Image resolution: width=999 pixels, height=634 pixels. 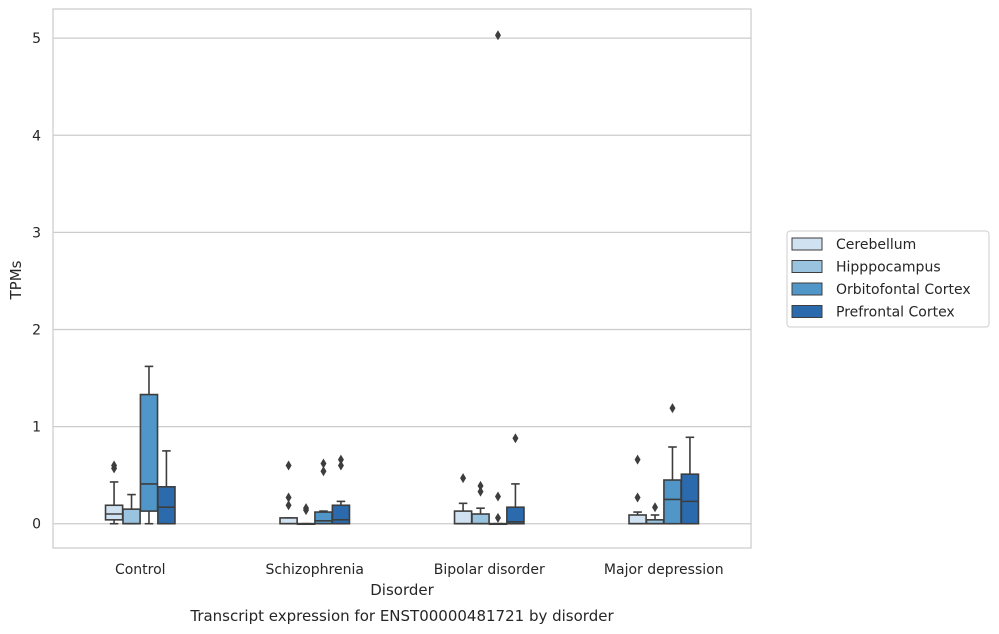 I want to click on y-tick-label: 2, so click(x=36, y=330).